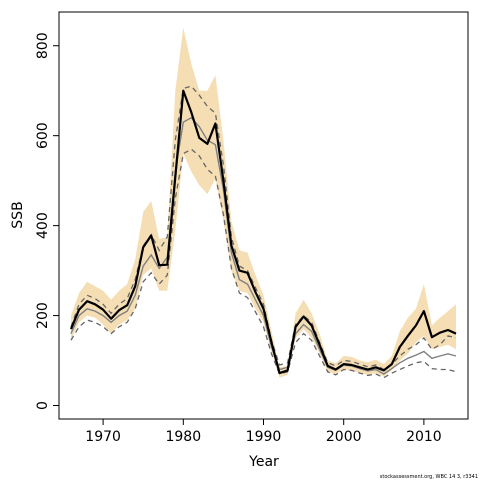 The image size is (480, 480). I want to click on x-tick-label: 2010, so click(424, 437).